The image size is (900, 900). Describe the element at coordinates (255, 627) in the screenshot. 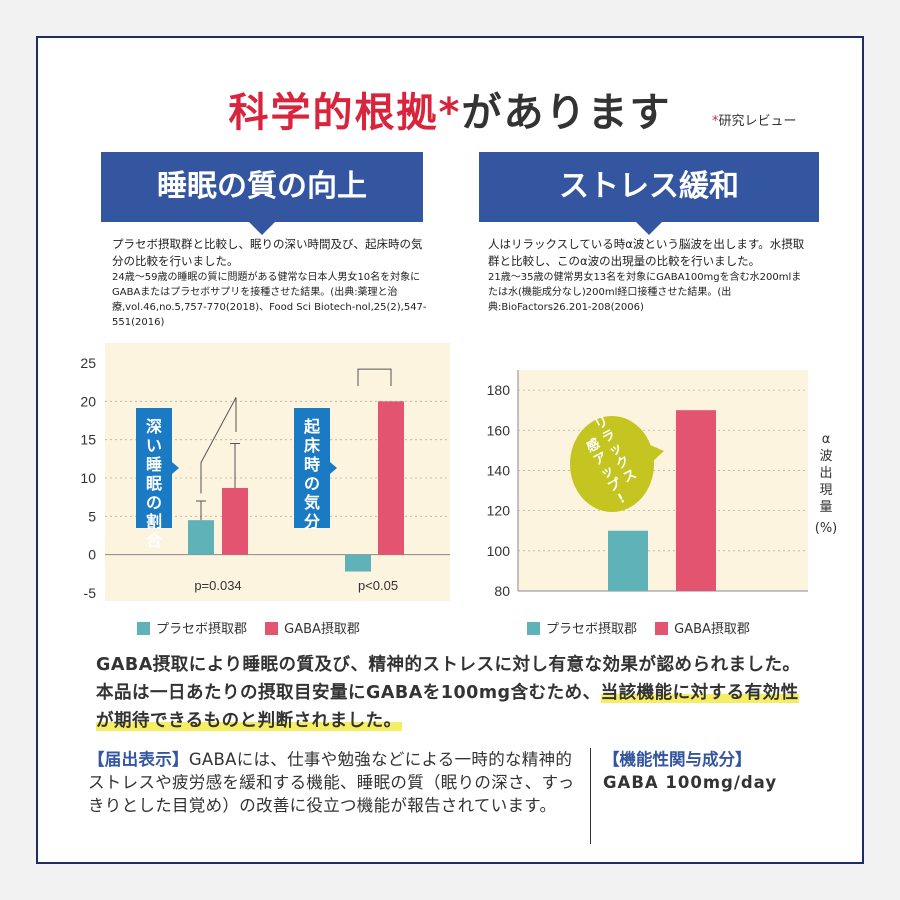

I see `sleep-legend: プラセボ摂取郡 GABA摂取郡` at that location.